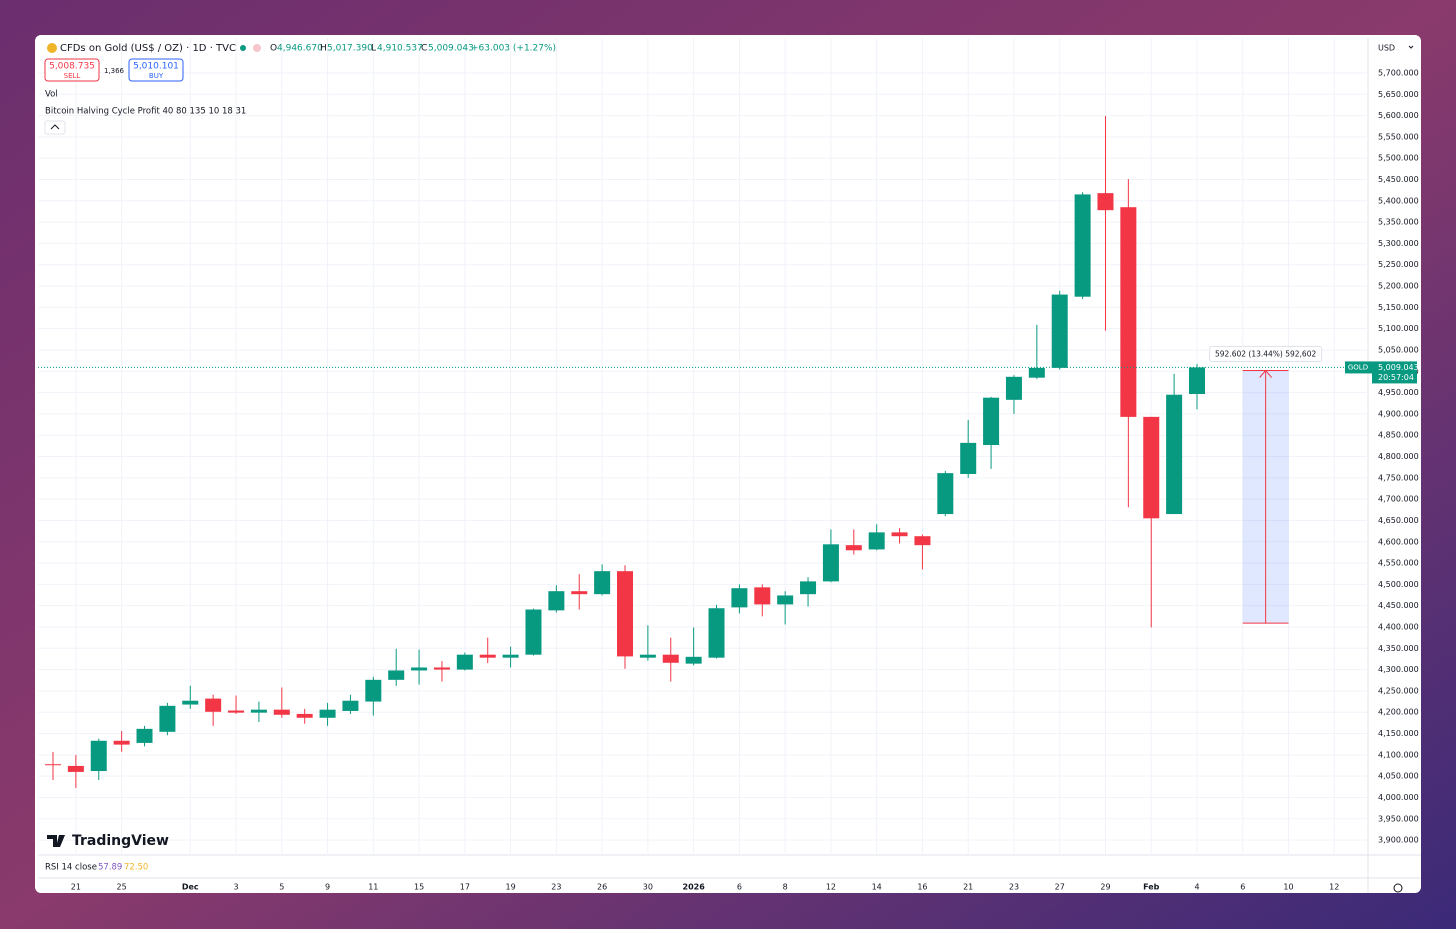 This screenshot has width=1456, height=933. I want to click on collapse-button, so click(55, 127).